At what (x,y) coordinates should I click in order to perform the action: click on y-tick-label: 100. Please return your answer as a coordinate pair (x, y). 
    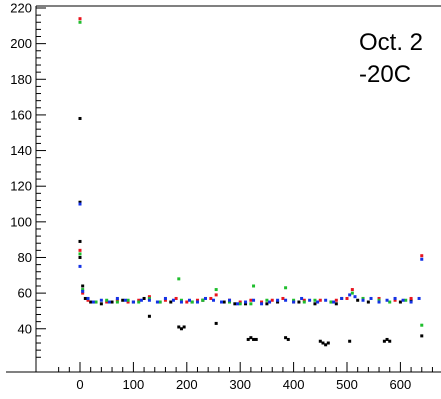
    Looking at the image, I should click on (21, 221).